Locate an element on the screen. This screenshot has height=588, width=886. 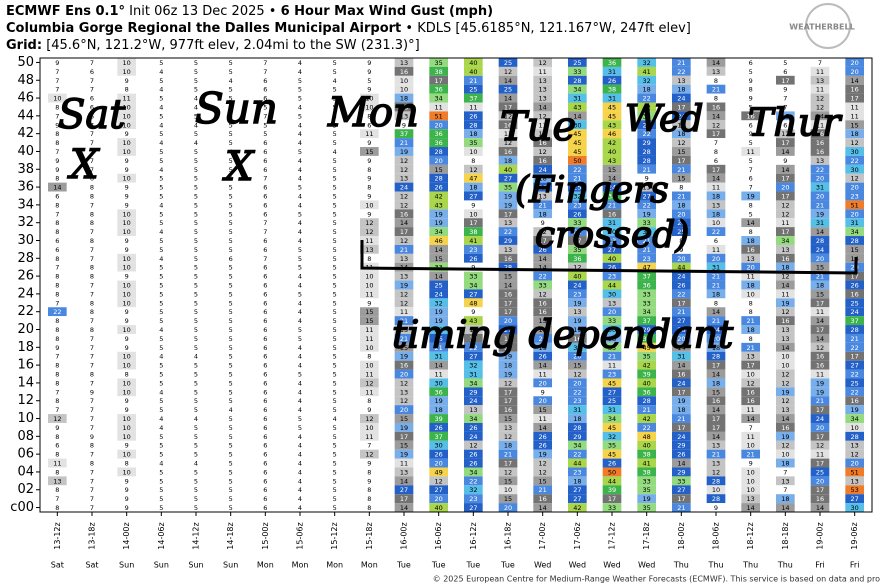
cell-value: 40 is located at coordinates (612, 152).